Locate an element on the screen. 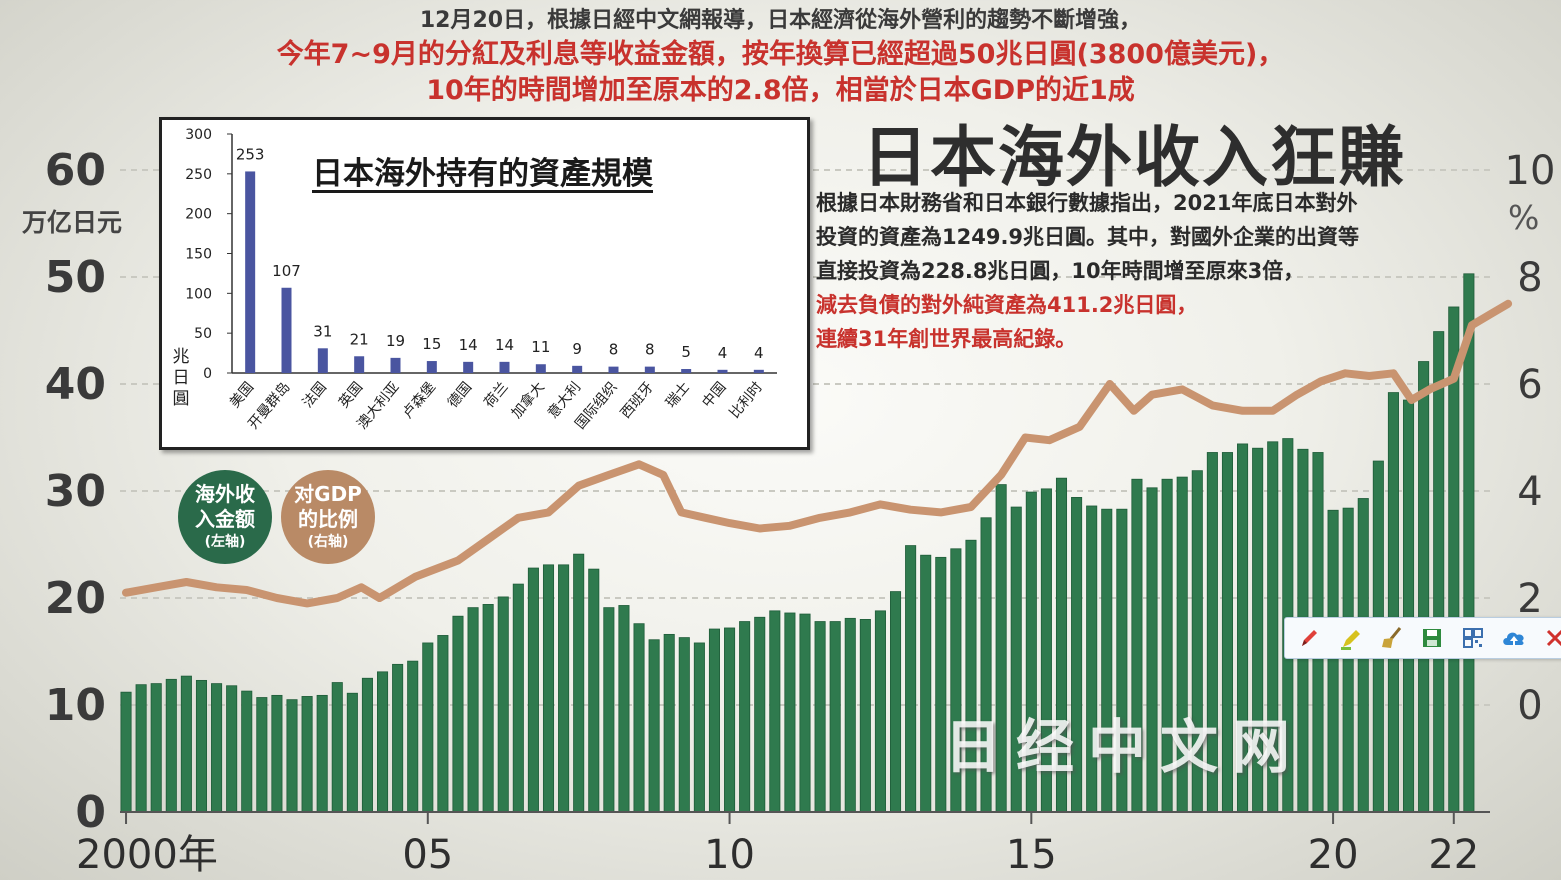  inset-bar-value-label: 8 is located at coordinates (614, 350).